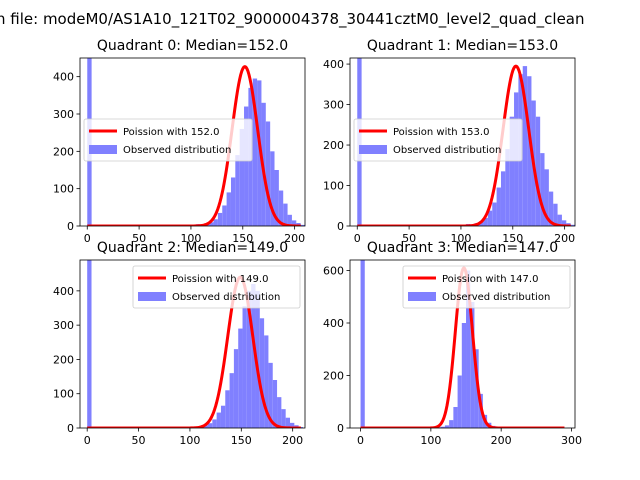 This screenshot has width=640, height=480. What do you see at coordinates (490, 279) in the screenshot?
I see `legend-label-poisson: Poission with 147.0` at bounding box center [490, 279].